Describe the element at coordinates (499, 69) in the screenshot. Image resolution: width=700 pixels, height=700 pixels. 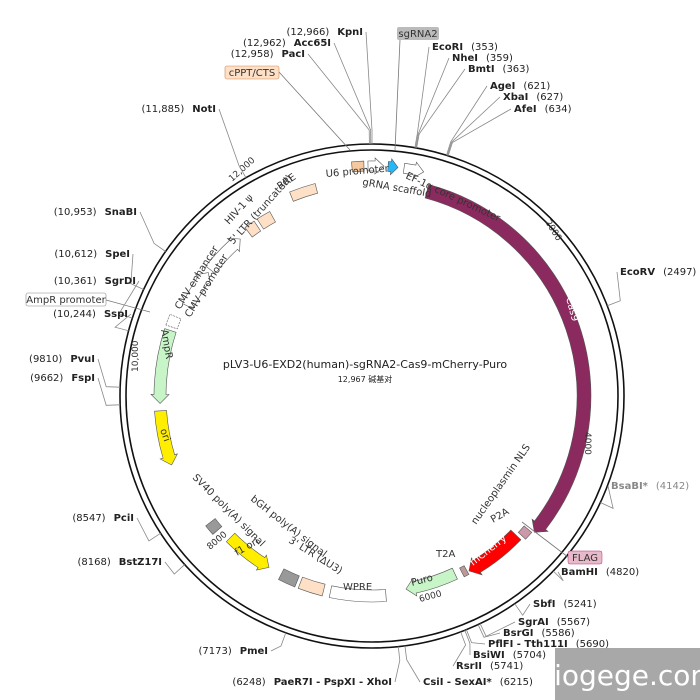
I see `site-label: BmtI (363)` at that location.